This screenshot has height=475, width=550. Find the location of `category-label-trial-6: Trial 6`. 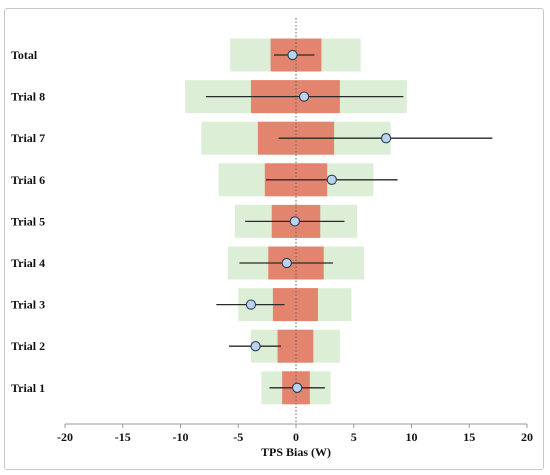

category-label-trial-6: Trial 6 is located at coordinates (28, 180).